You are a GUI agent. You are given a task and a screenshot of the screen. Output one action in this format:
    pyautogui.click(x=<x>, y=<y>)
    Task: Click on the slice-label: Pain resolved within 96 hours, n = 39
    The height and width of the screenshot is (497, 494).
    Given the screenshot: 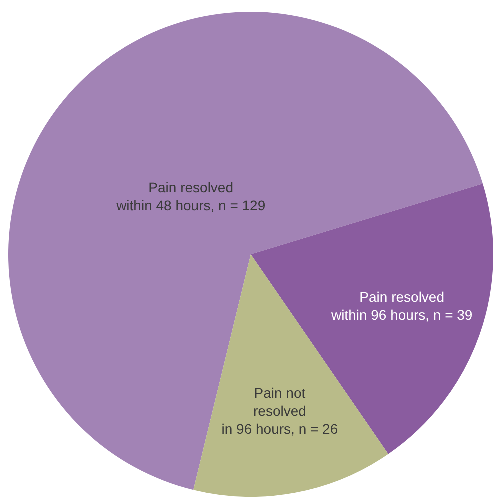 What is the action you would take?
    pyautogui.click(x=401, y=306)
    